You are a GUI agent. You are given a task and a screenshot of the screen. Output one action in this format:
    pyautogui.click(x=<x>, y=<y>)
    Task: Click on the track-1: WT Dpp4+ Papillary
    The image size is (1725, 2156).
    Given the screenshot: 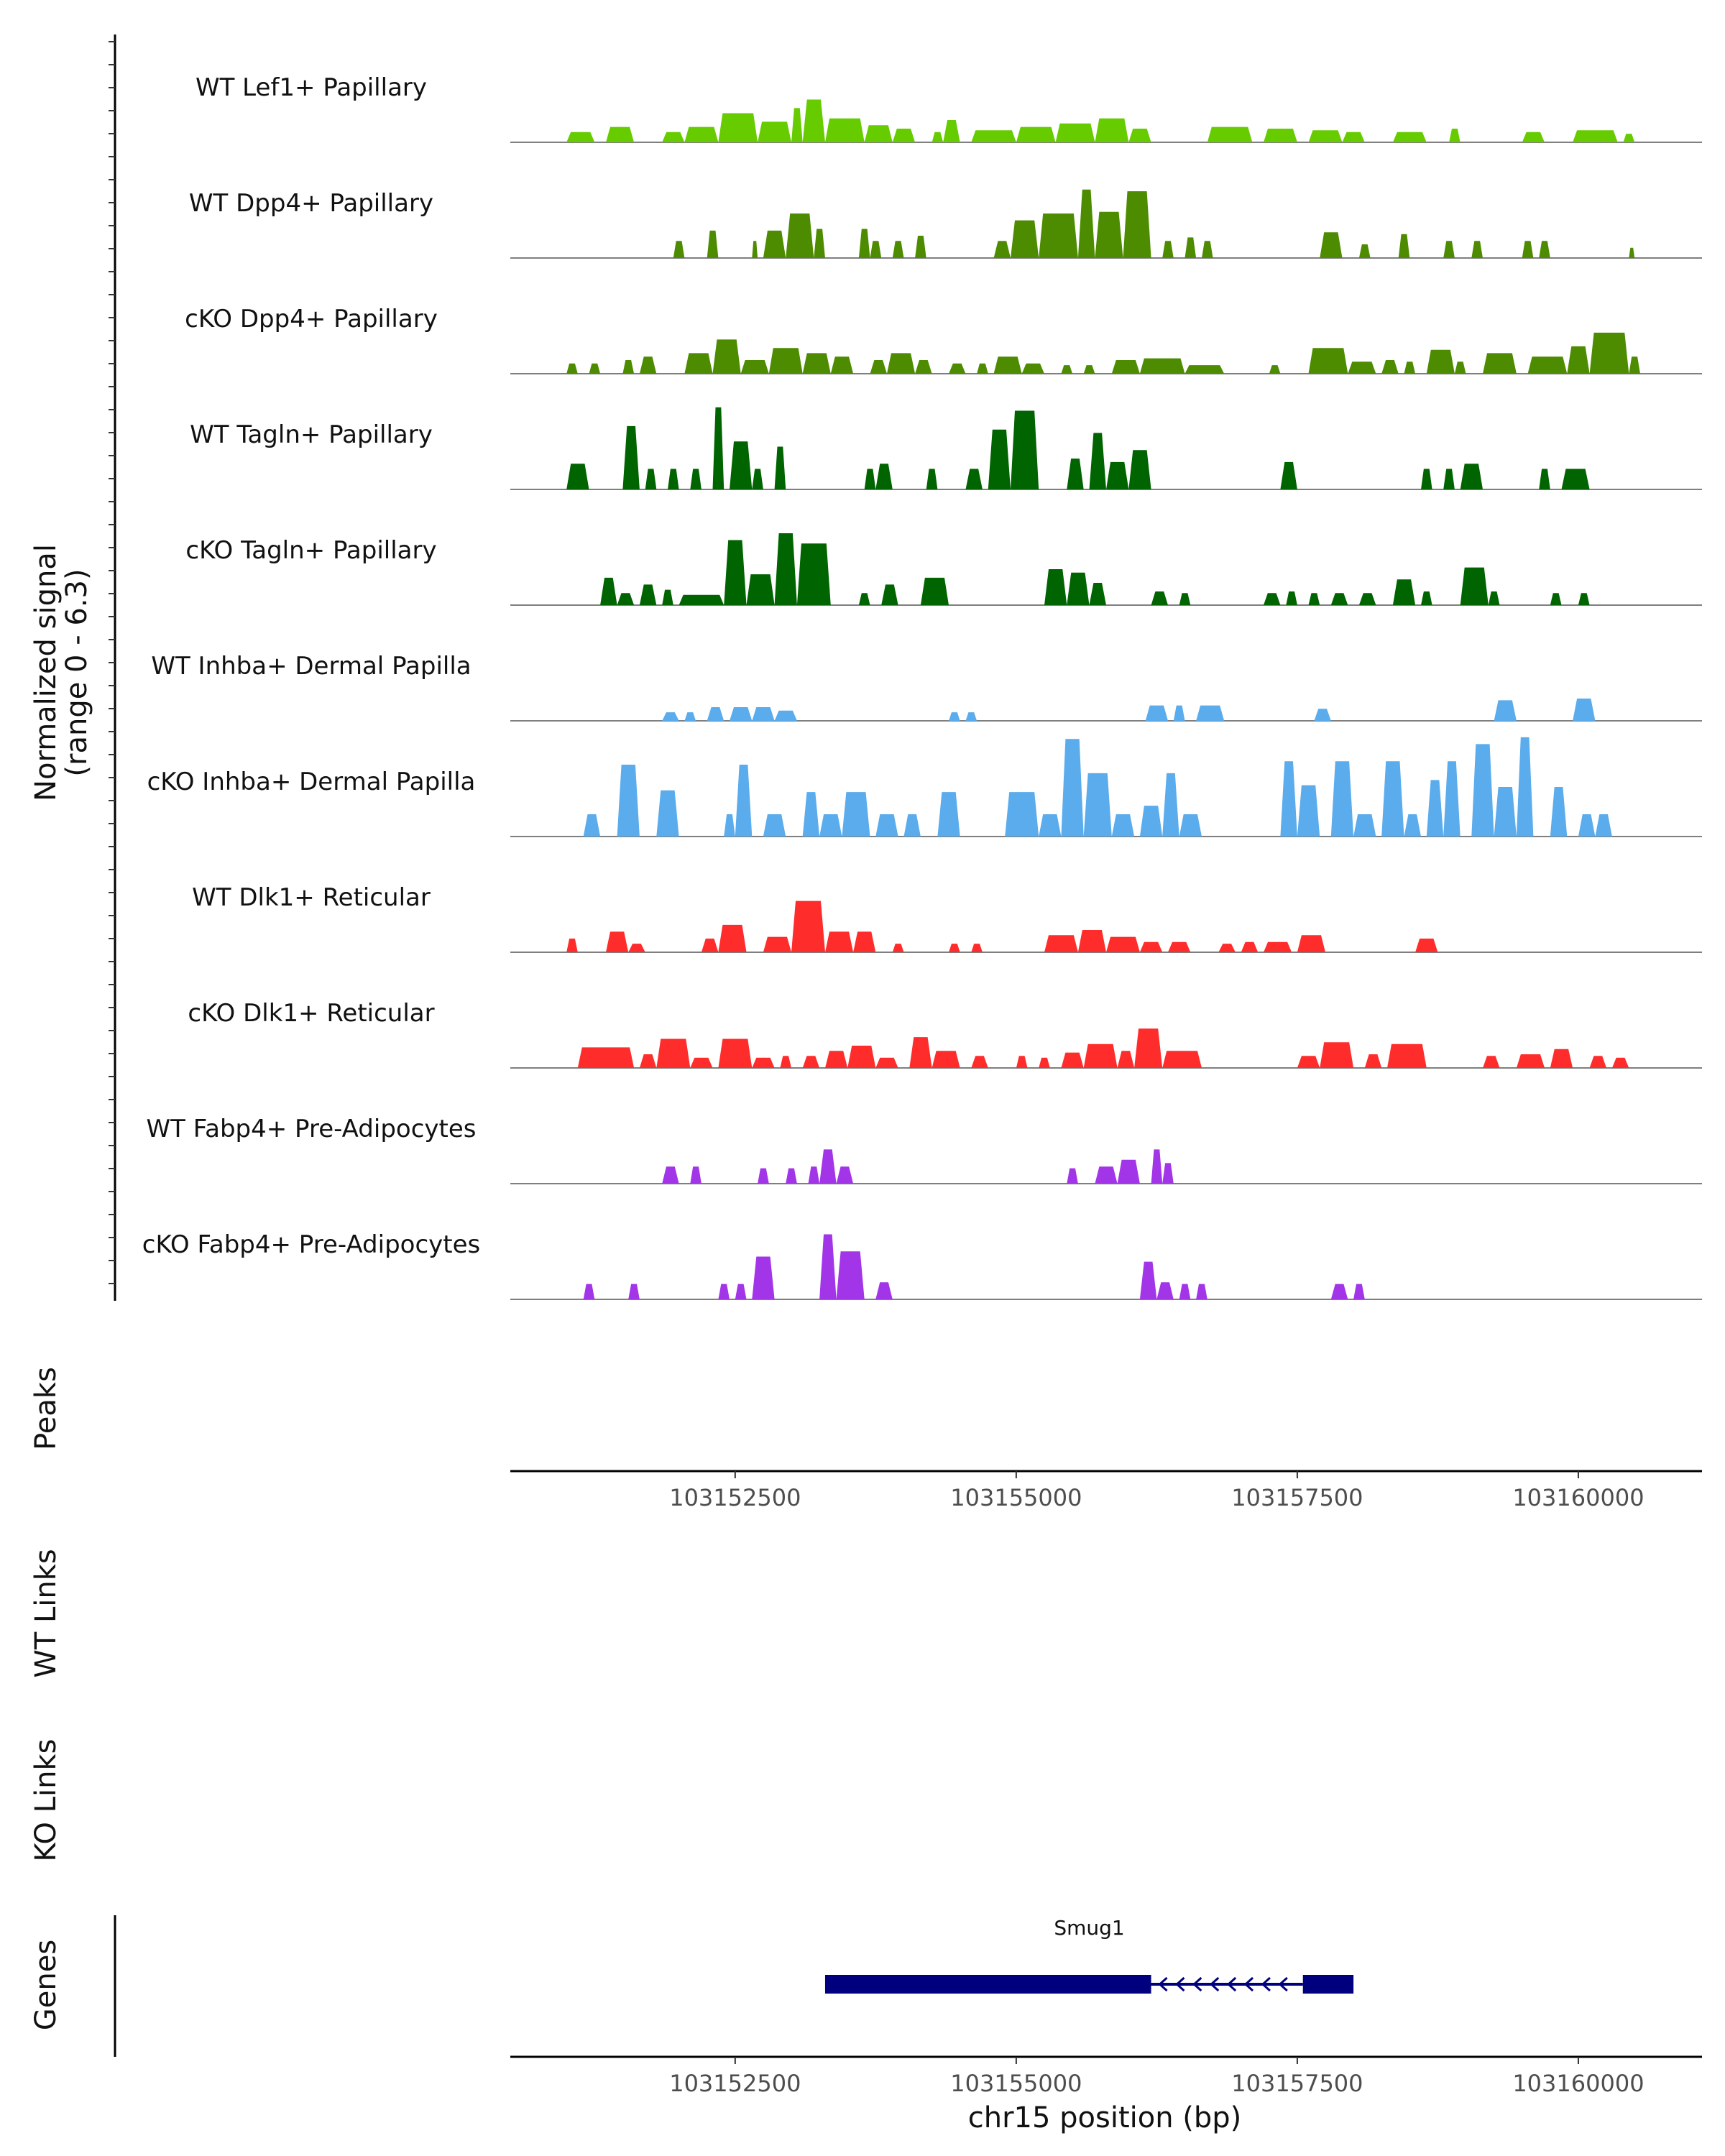 What is the action you would take?
    pyautogui.click(x=945, y=224)
    